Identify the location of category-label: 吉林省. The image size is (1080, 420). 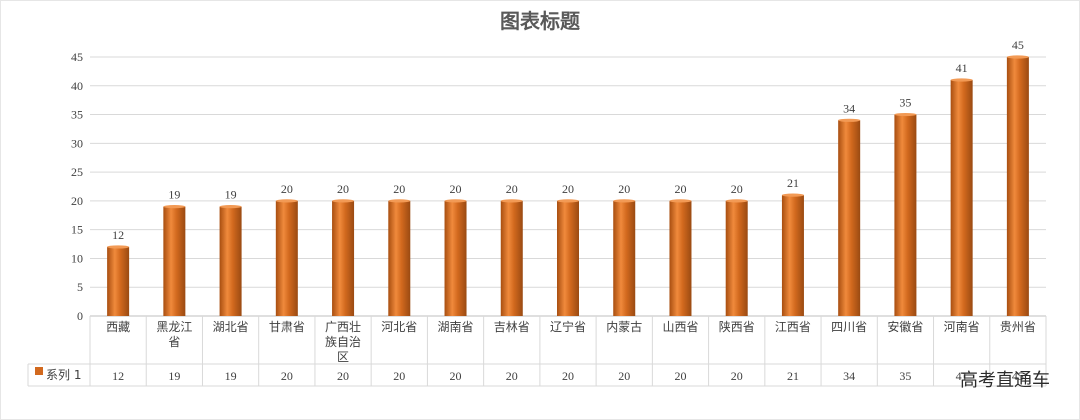
(512, 327).